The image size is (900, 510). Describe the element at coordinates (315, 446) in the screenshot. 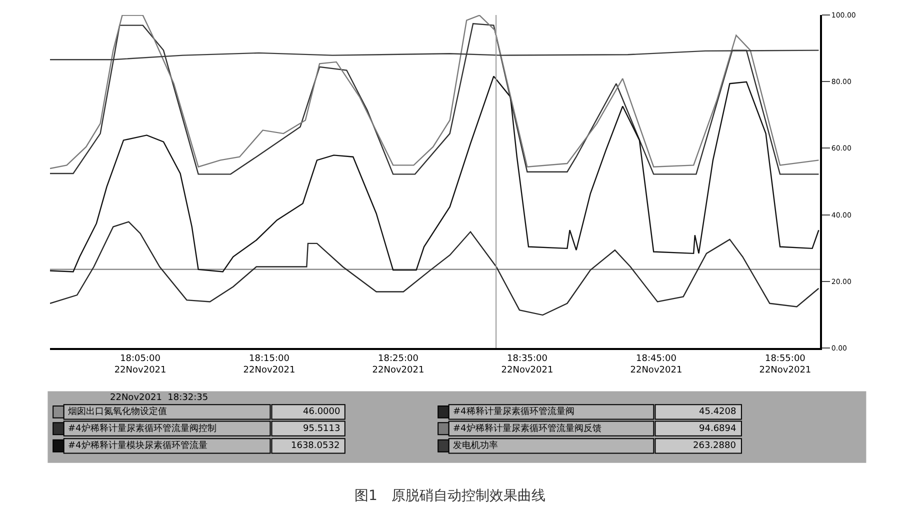

I see `text: 1638.0532` at that location.